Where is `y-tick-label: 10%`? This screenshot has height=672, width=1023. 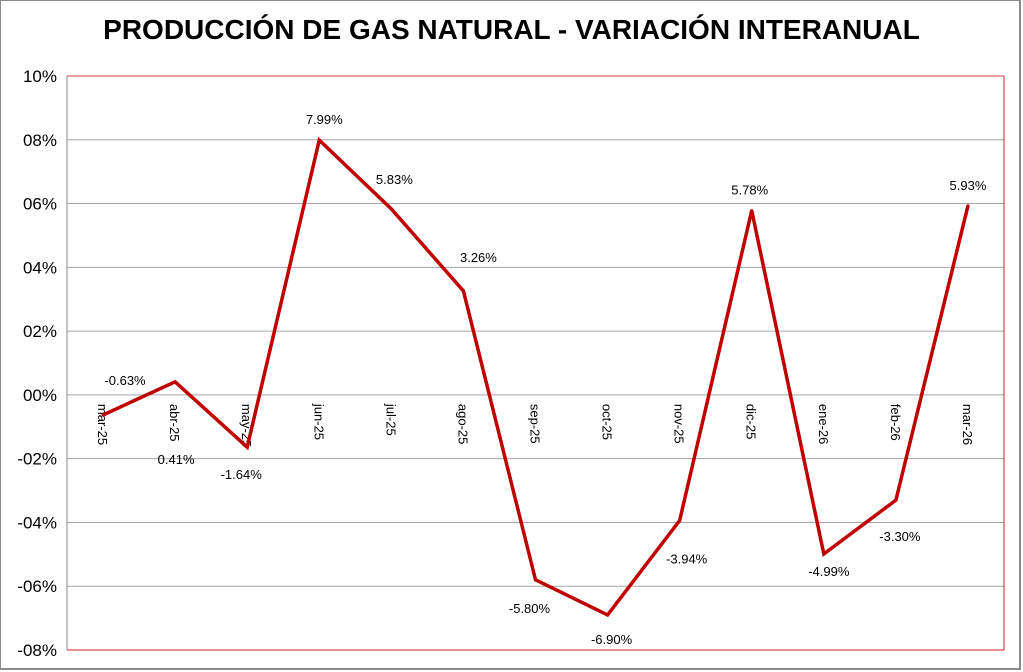 y-tick-label: 10% is located at coordinates (40, 76).